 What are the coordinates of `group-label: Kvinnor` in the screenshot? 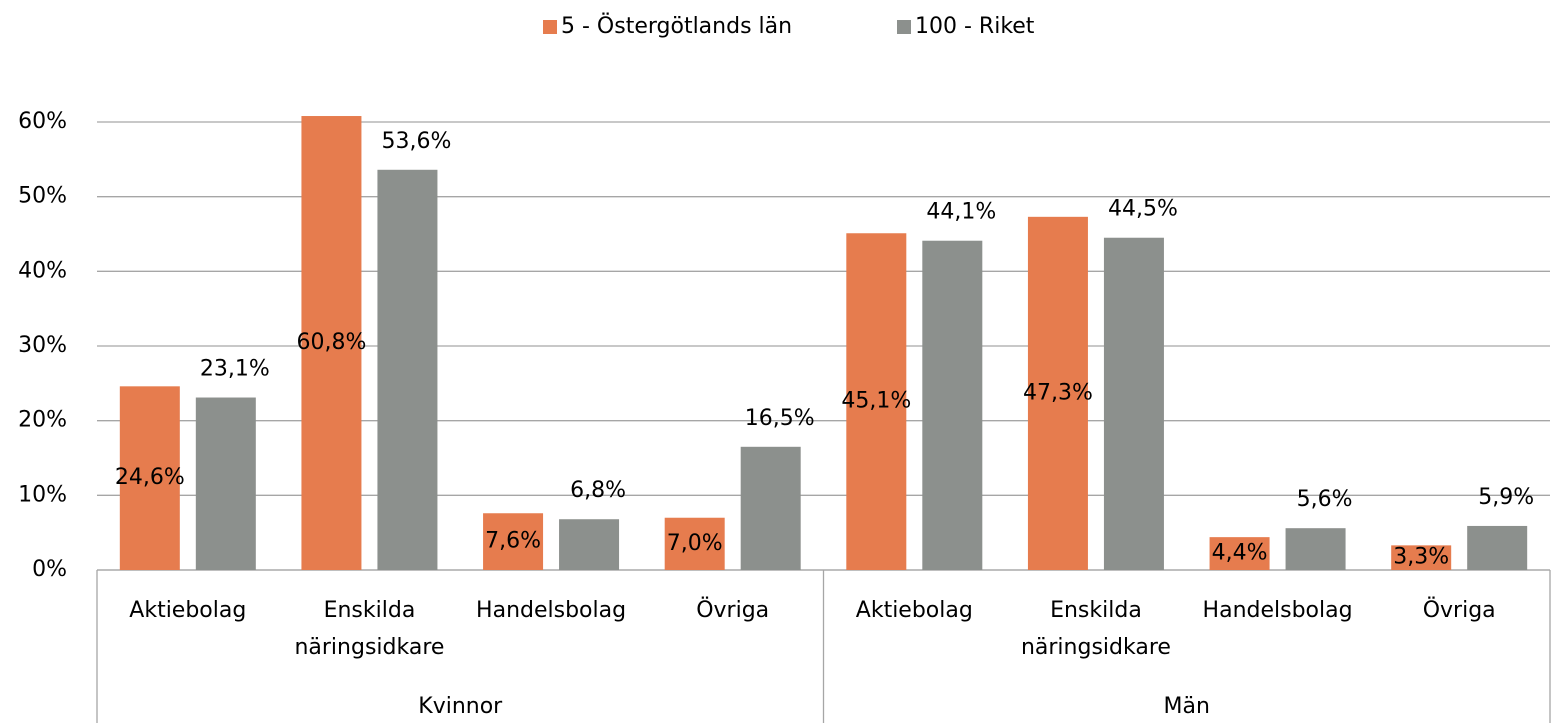 It's located at (460, 706).